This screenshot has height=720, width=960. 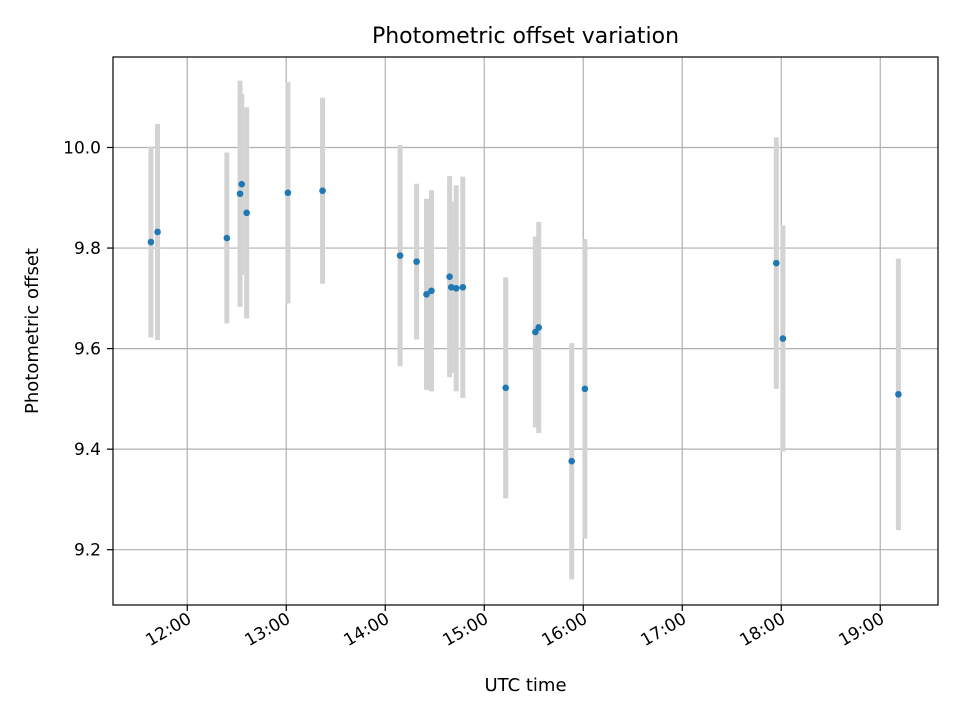 I want to click on y-tick-label: 9.2, so click(x=87, y=551).